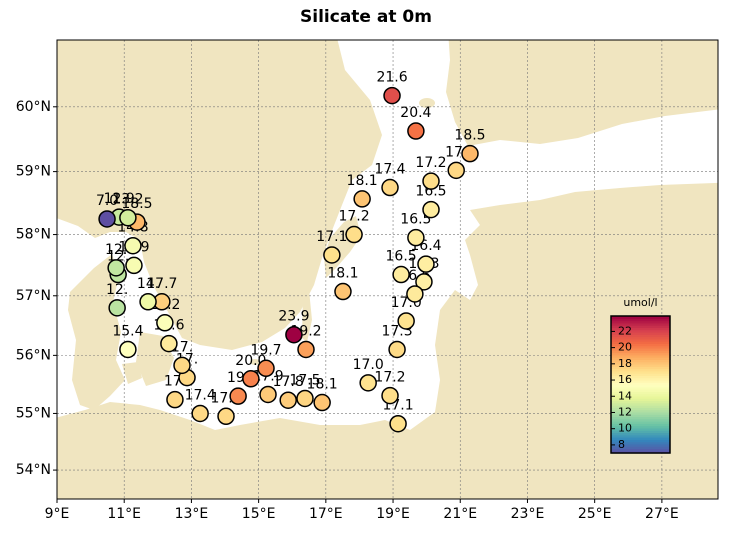  What do you see at coordinates (57, 514) in the screenshot?
I see `x-tick-label: 9°E` at bounding box center [57, 514].